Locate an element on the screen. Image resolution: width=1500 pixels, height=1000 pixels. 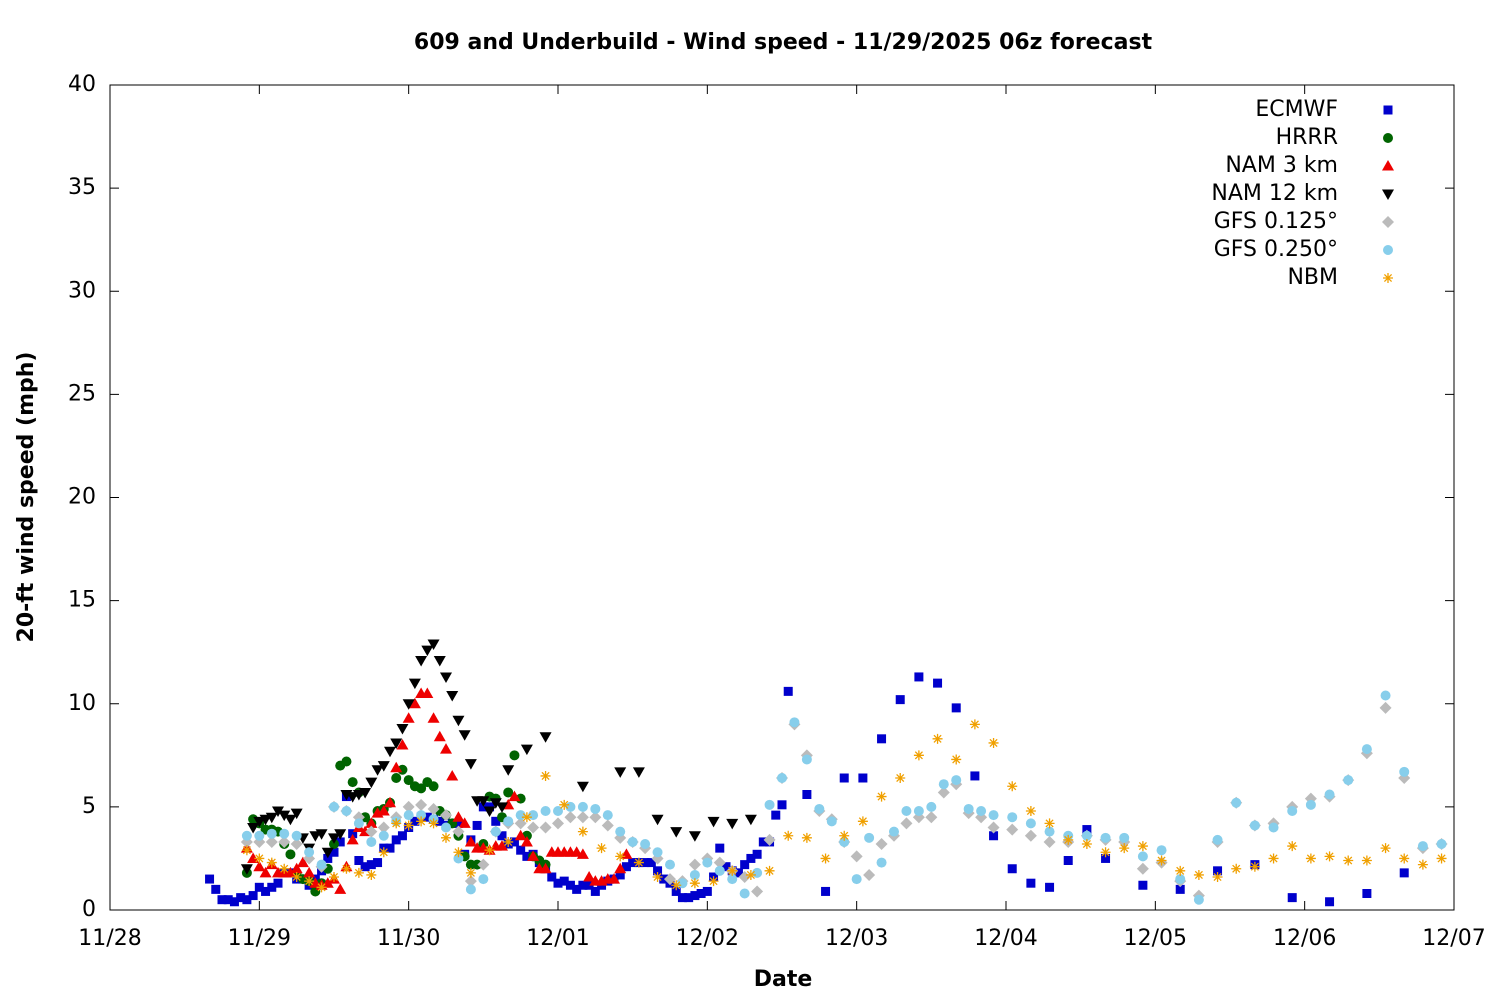
x-tick-label: 12/02 is located at coordinates (707, 938).